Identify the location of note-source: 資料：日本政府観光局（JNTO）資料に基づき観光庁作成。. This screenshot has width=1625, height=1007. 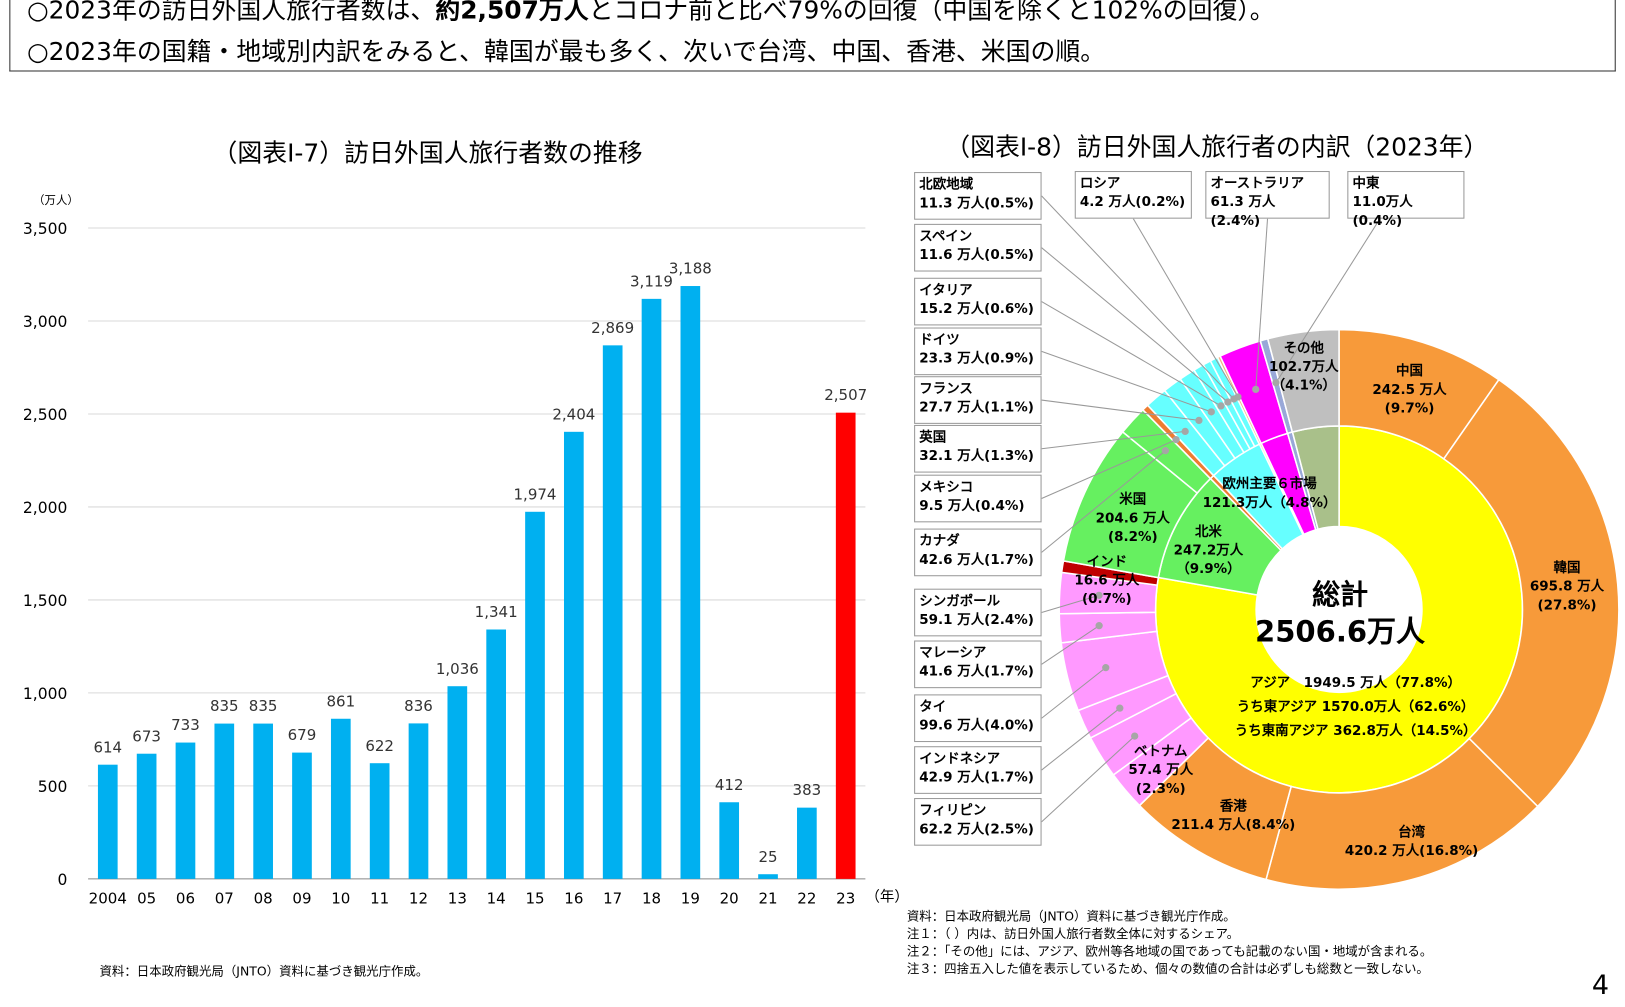
(1071, 916).